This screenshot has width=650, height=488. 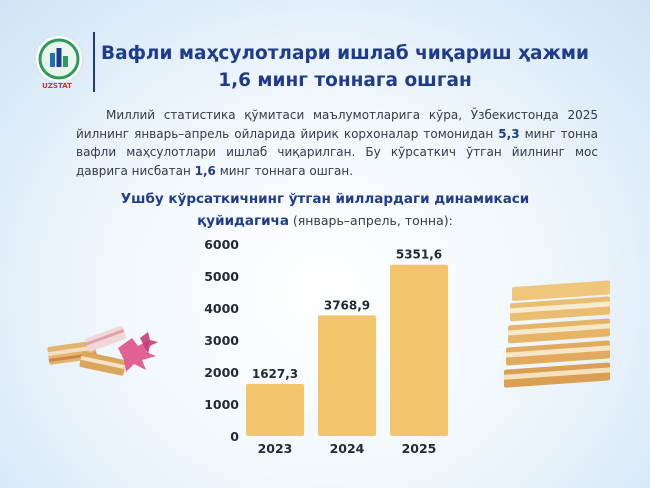 I want to click on bars, so click(x=347, y=350).